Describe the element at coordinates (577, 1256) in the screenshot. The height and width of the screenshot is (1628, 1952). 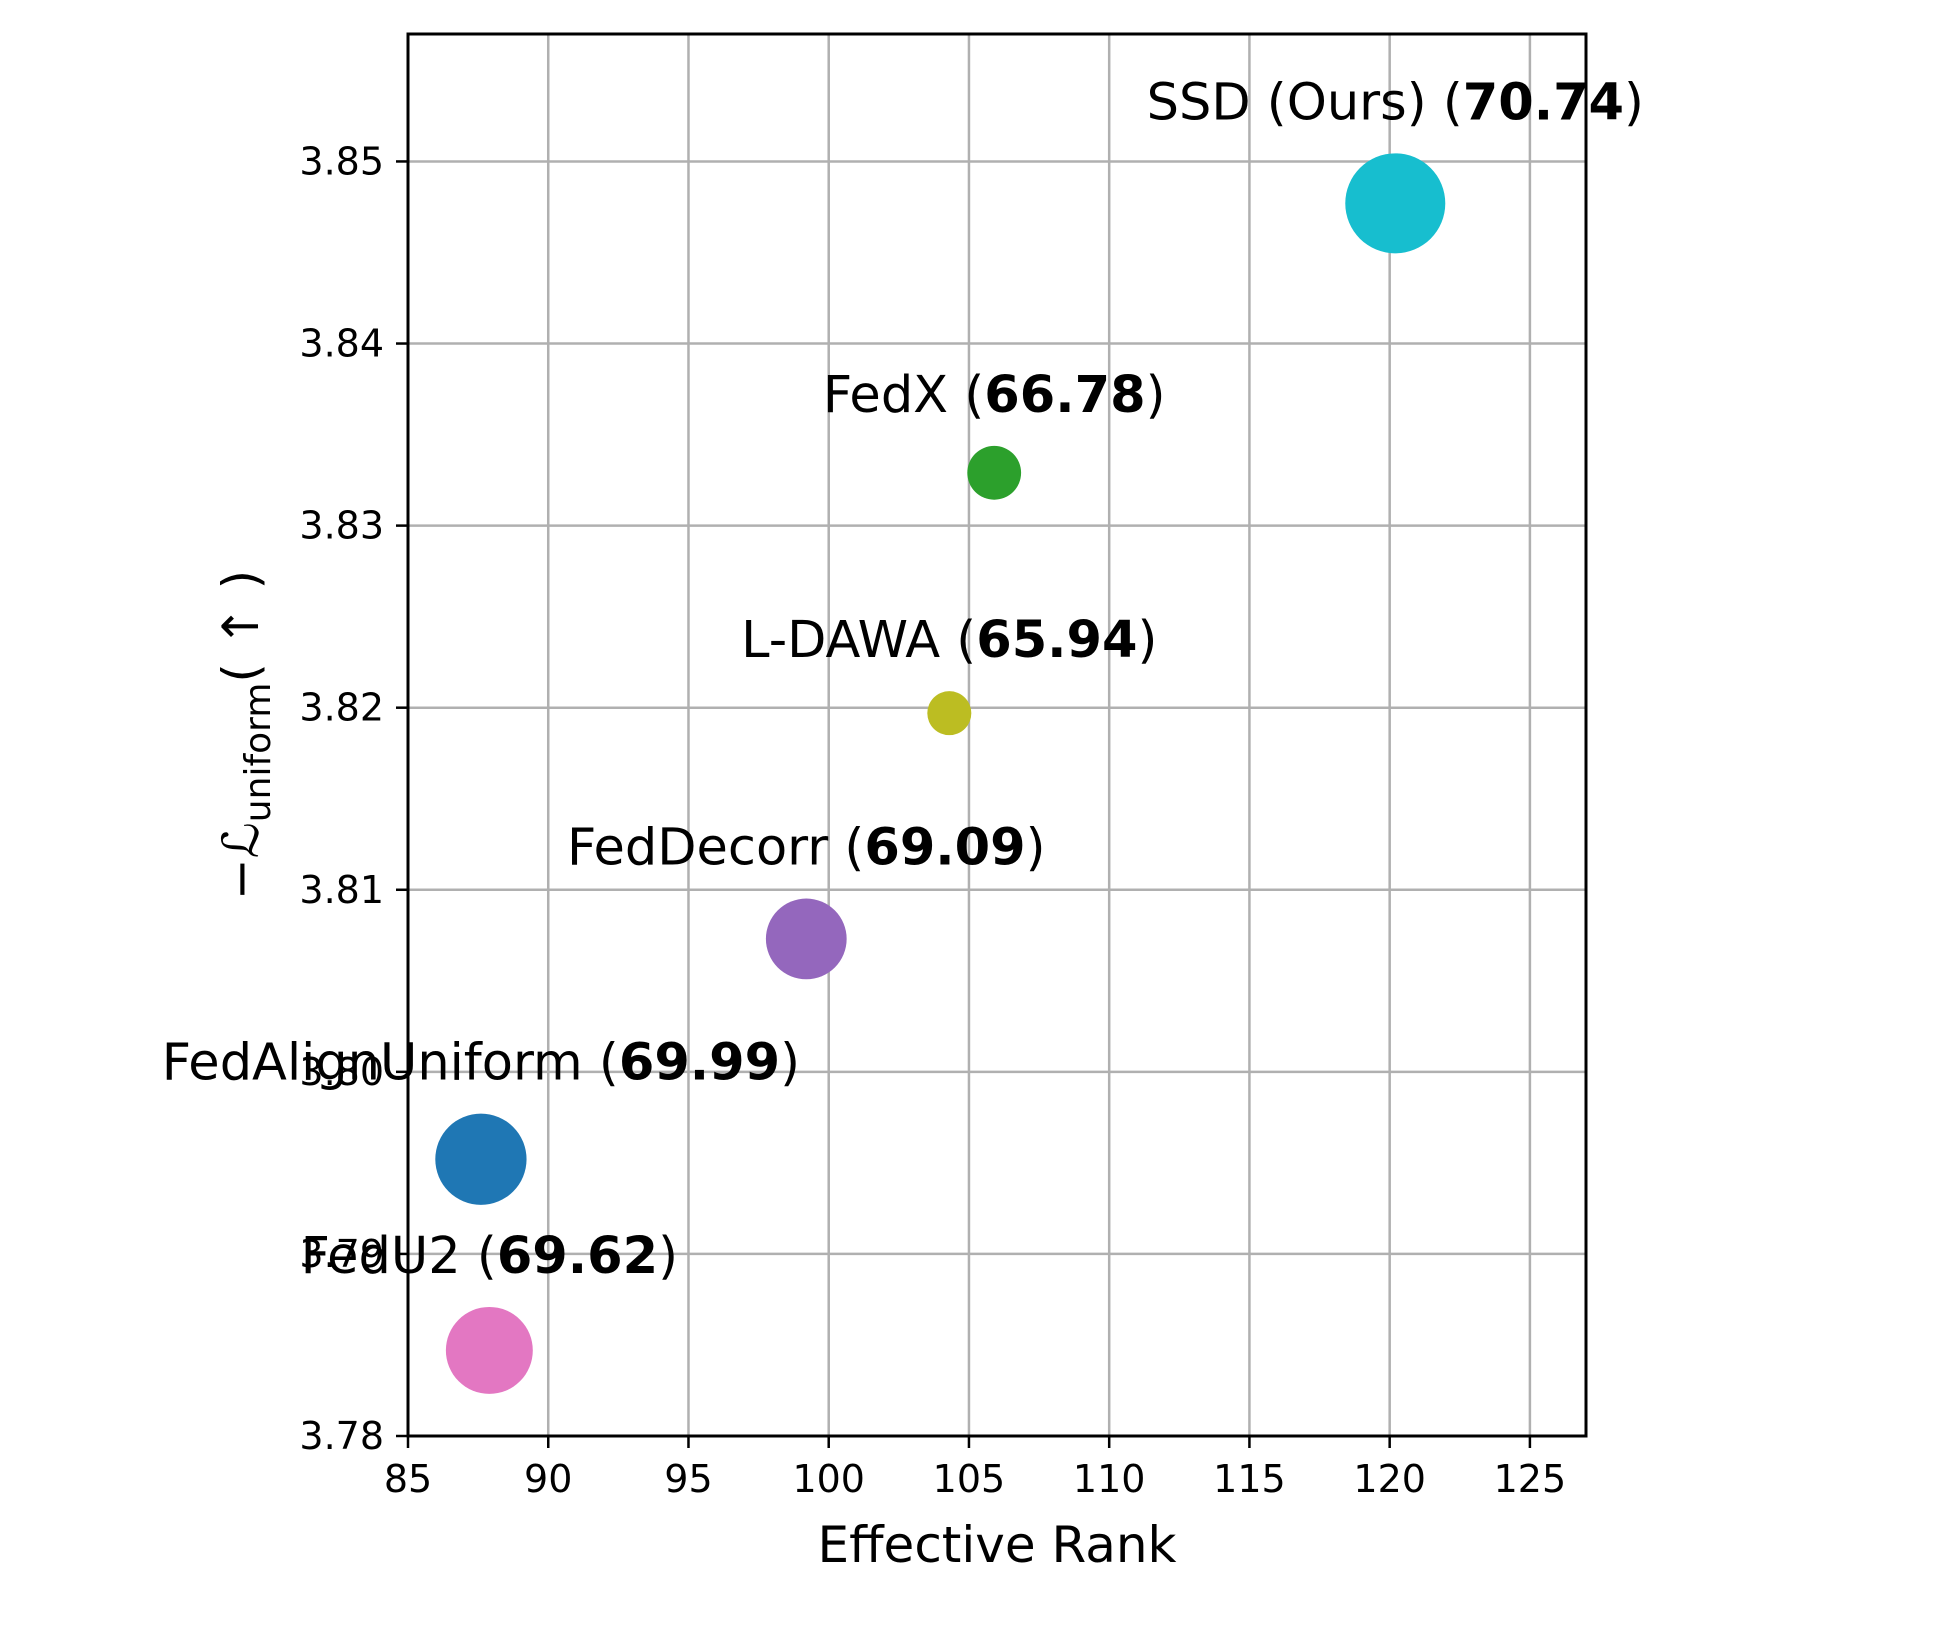
I see `accuracy-value: 69.62` at that location.